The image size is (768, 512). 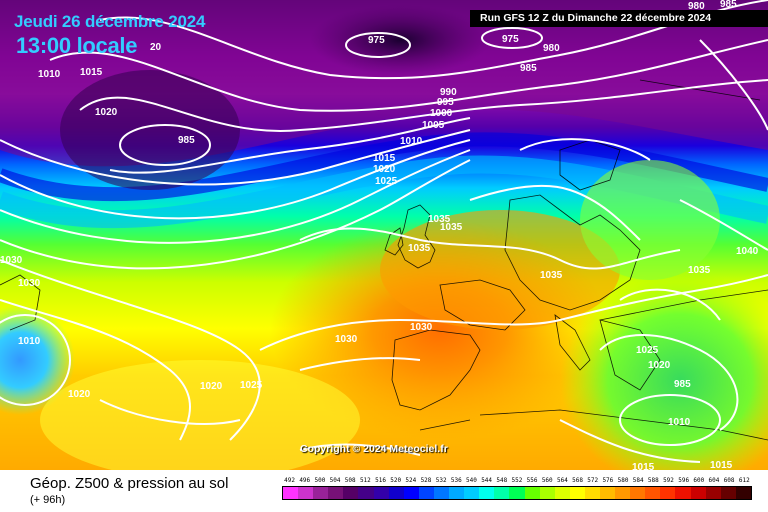 What do you see at coordinates (289, 480) in the screenshot?
I see `legend-label: 492` at bounding box center [289, 480].